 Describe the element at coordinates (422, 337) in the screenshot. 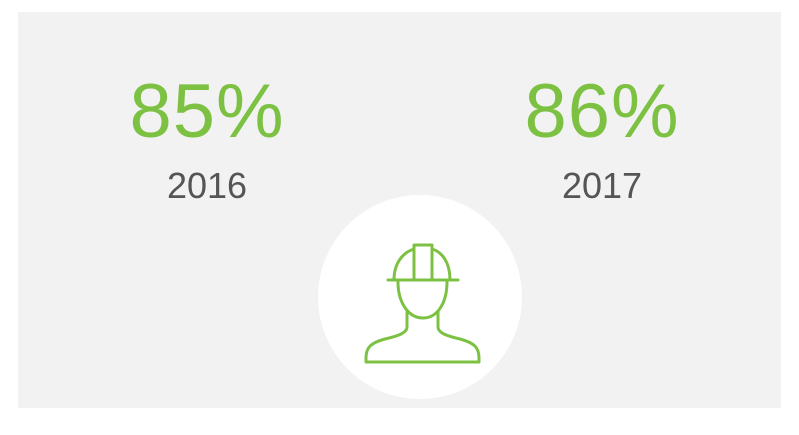

I see `shoulders` at that location.